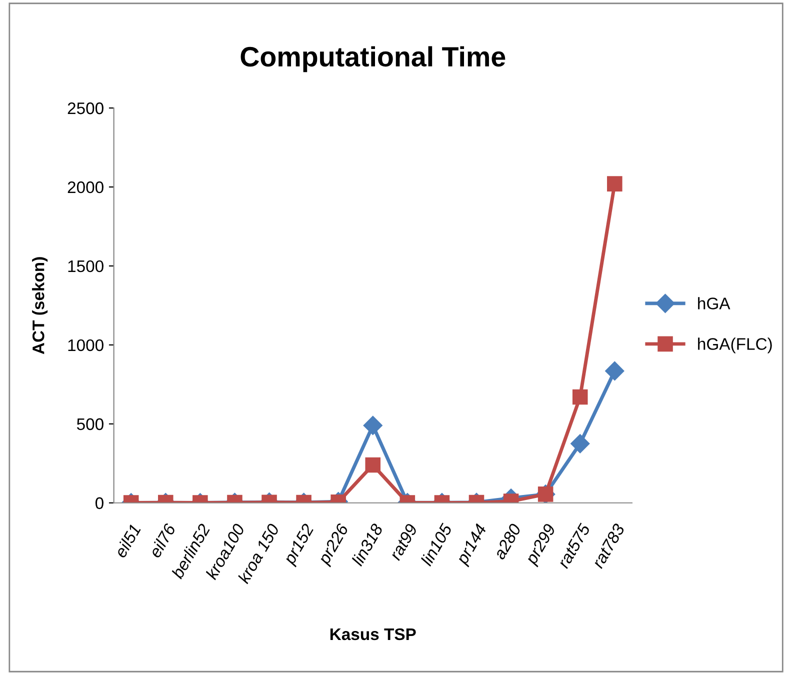 The image size is (785, 675). What do you see at coordinates (86, 187) in the screenshot?
I see `y-tick-label: 2000` at bounding box center [86, 187].